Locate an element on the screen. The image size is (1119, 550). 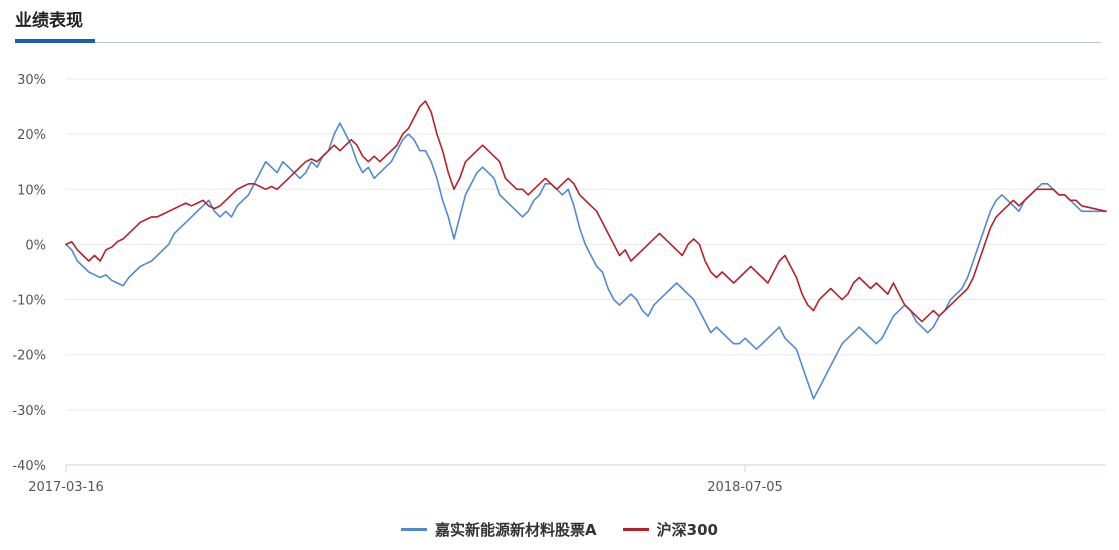
legend-label-index: 沪深300 is located at coordinates (687, 529).